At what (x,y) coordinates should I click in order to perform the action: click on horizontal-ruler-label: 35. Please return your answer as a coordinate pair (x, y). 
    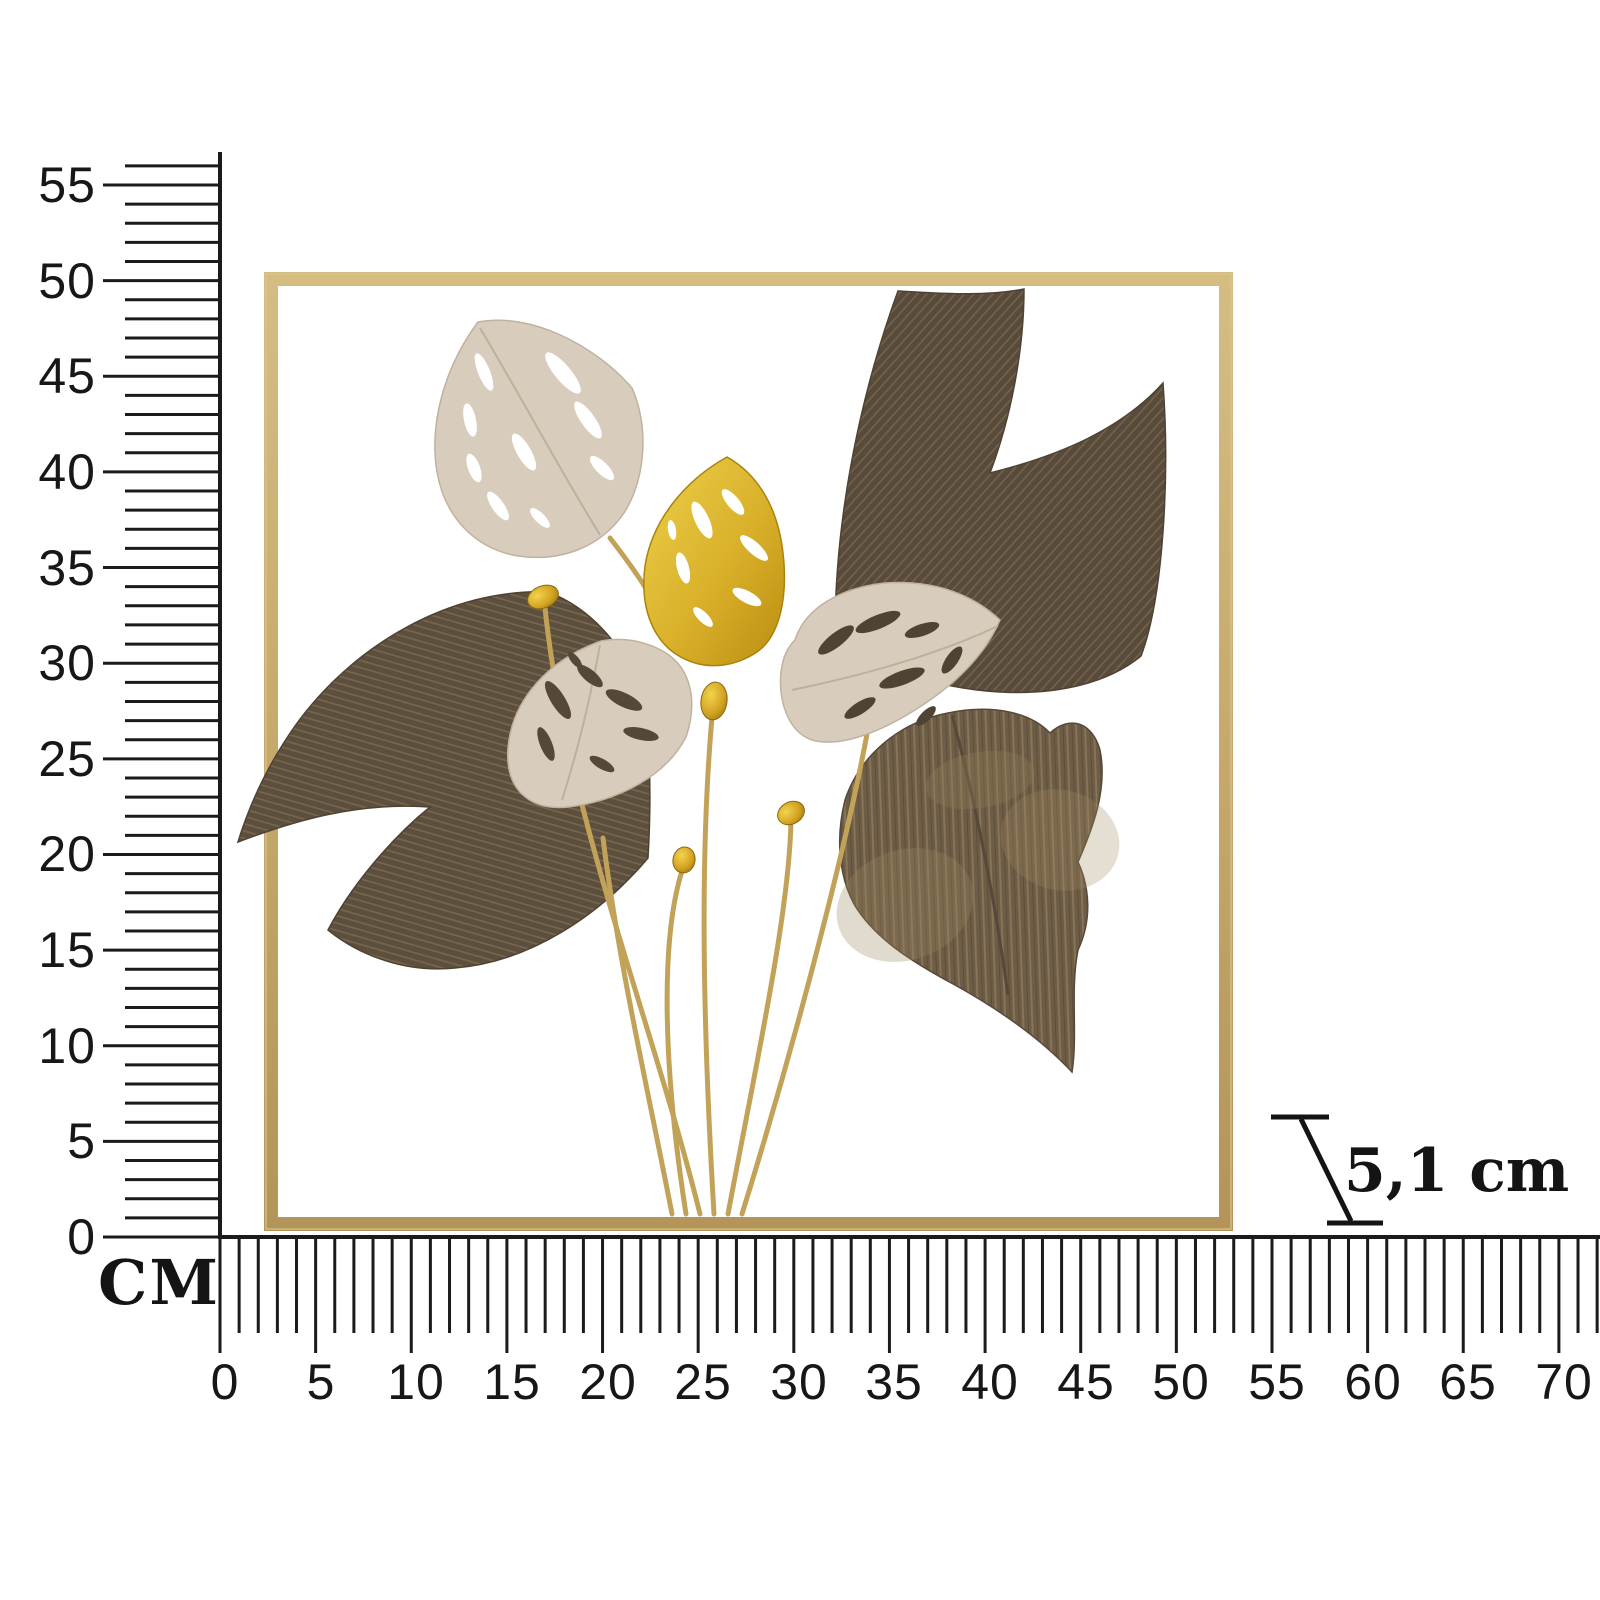
    Looking at the image, I should click on (894, 1382).